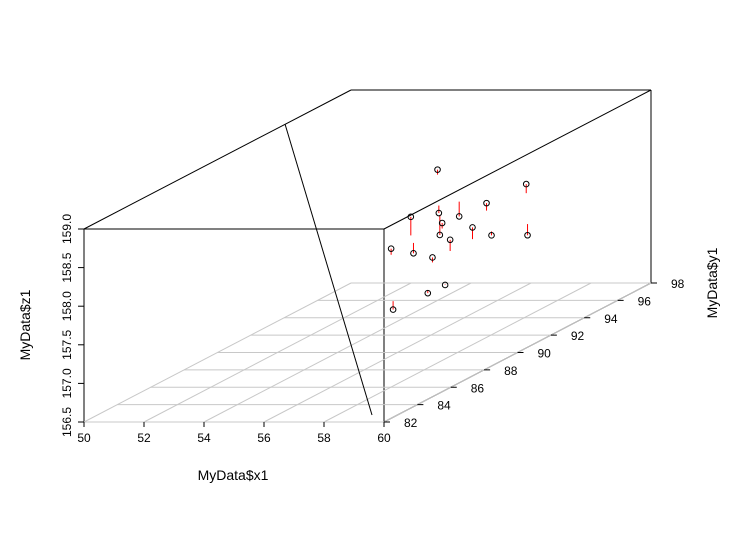 This screenshot has width=751, height=533. I want to click on x-tick-label: 54, so click(204, 438).